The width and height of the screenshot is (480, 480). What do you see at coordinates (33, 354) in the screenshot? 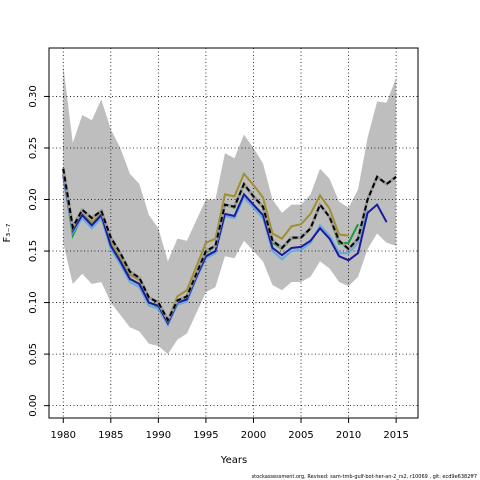
I see `y-tick-label: 0.05` at bounding box center [33, 354].